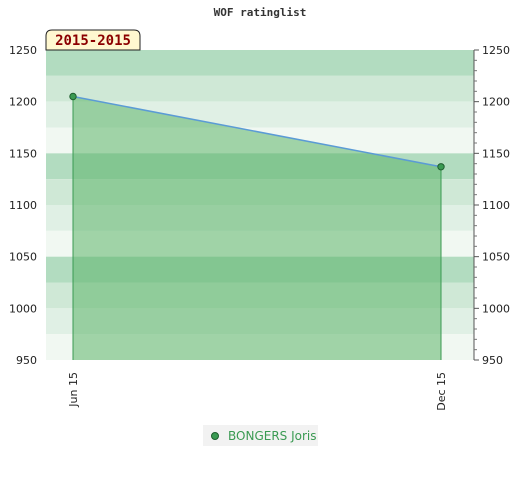 This screenshot has width=520, height=480. What do you see at coordinates (73, 390) in the screenshot?
I see `x-tick-label: Jun 15` at bounding box center [73, 390].